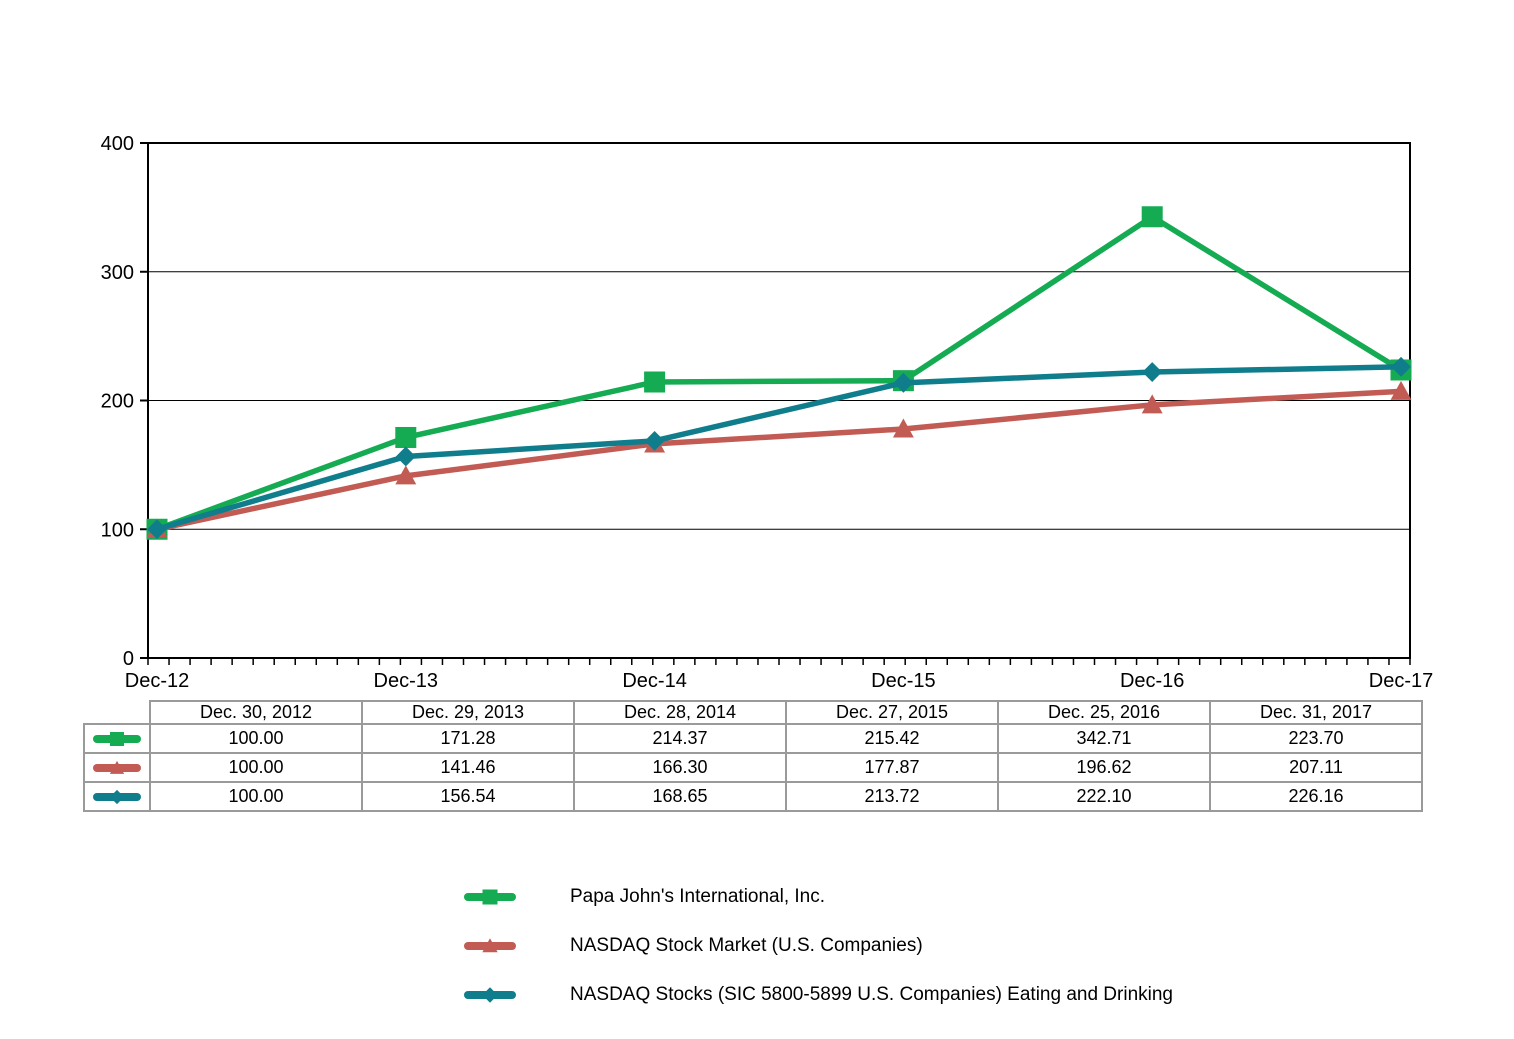 The image size is (1514, 1039). I want to click on x-axis-tick-label: Dec-12, so click(157, 681).